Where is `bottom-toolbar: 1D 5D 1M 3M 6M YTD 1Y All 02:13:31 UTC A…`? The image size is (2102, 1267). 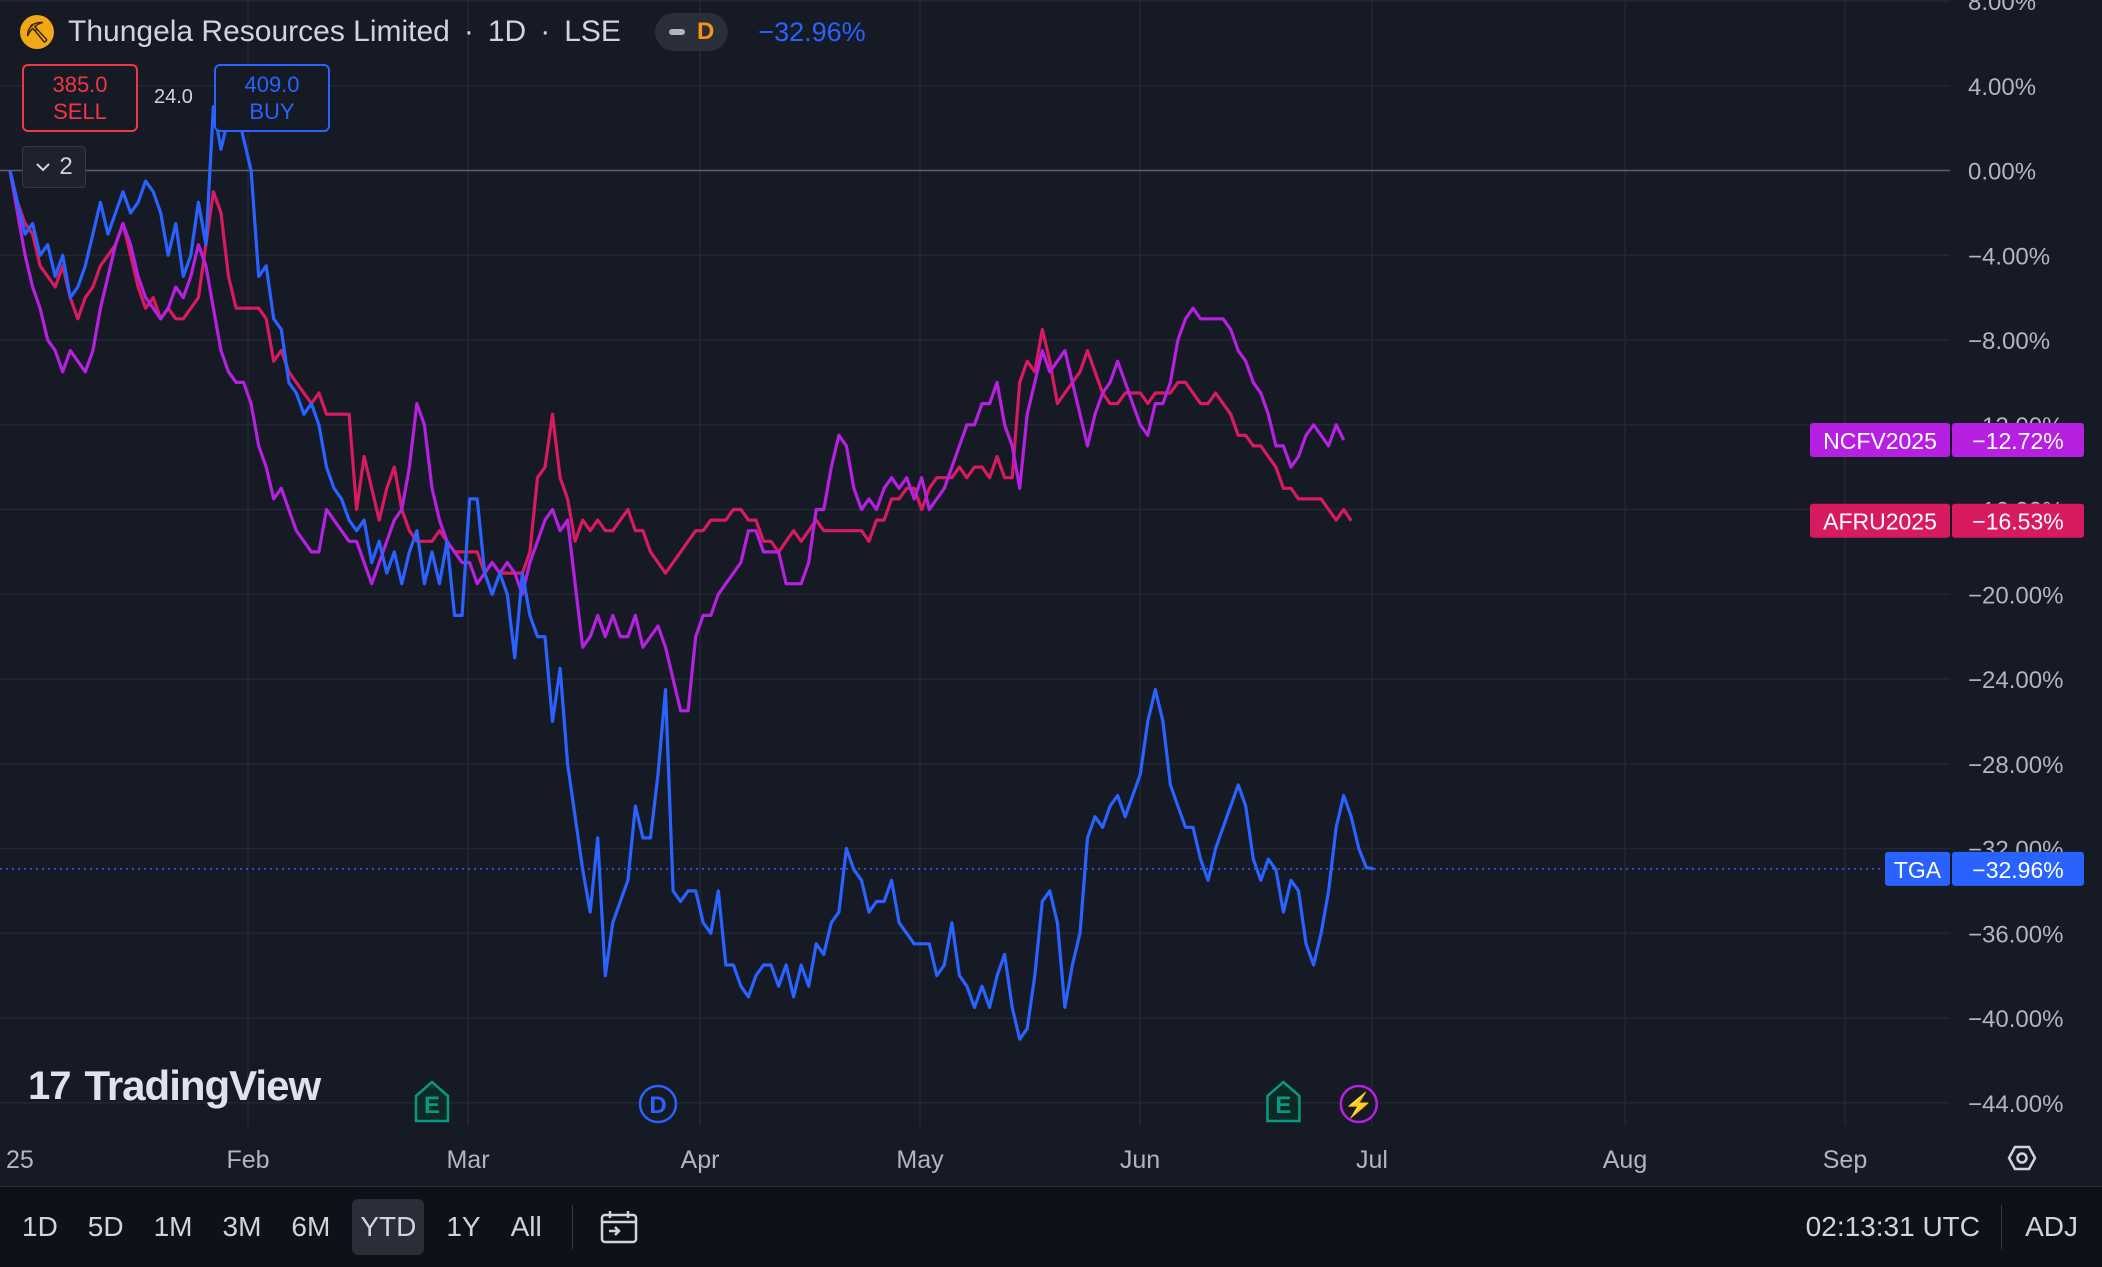
bottom-toolbar: 1D 5D 1M 3M 6M YTD 1Y All 02:13:31 UTC A… is located at coordinates (1051, 1226).